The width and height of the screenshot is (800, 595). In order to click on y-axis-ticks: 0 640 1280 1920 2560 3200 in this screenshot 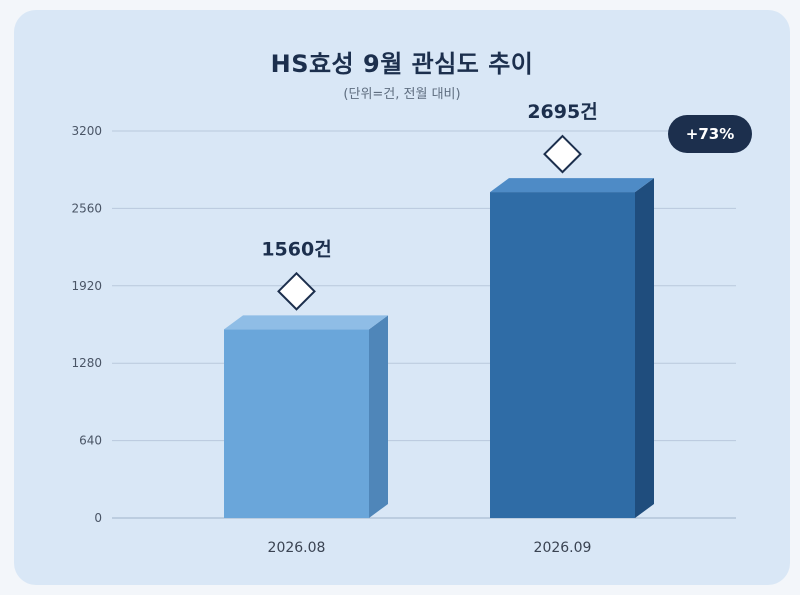, I will do `click(86, 324)`.